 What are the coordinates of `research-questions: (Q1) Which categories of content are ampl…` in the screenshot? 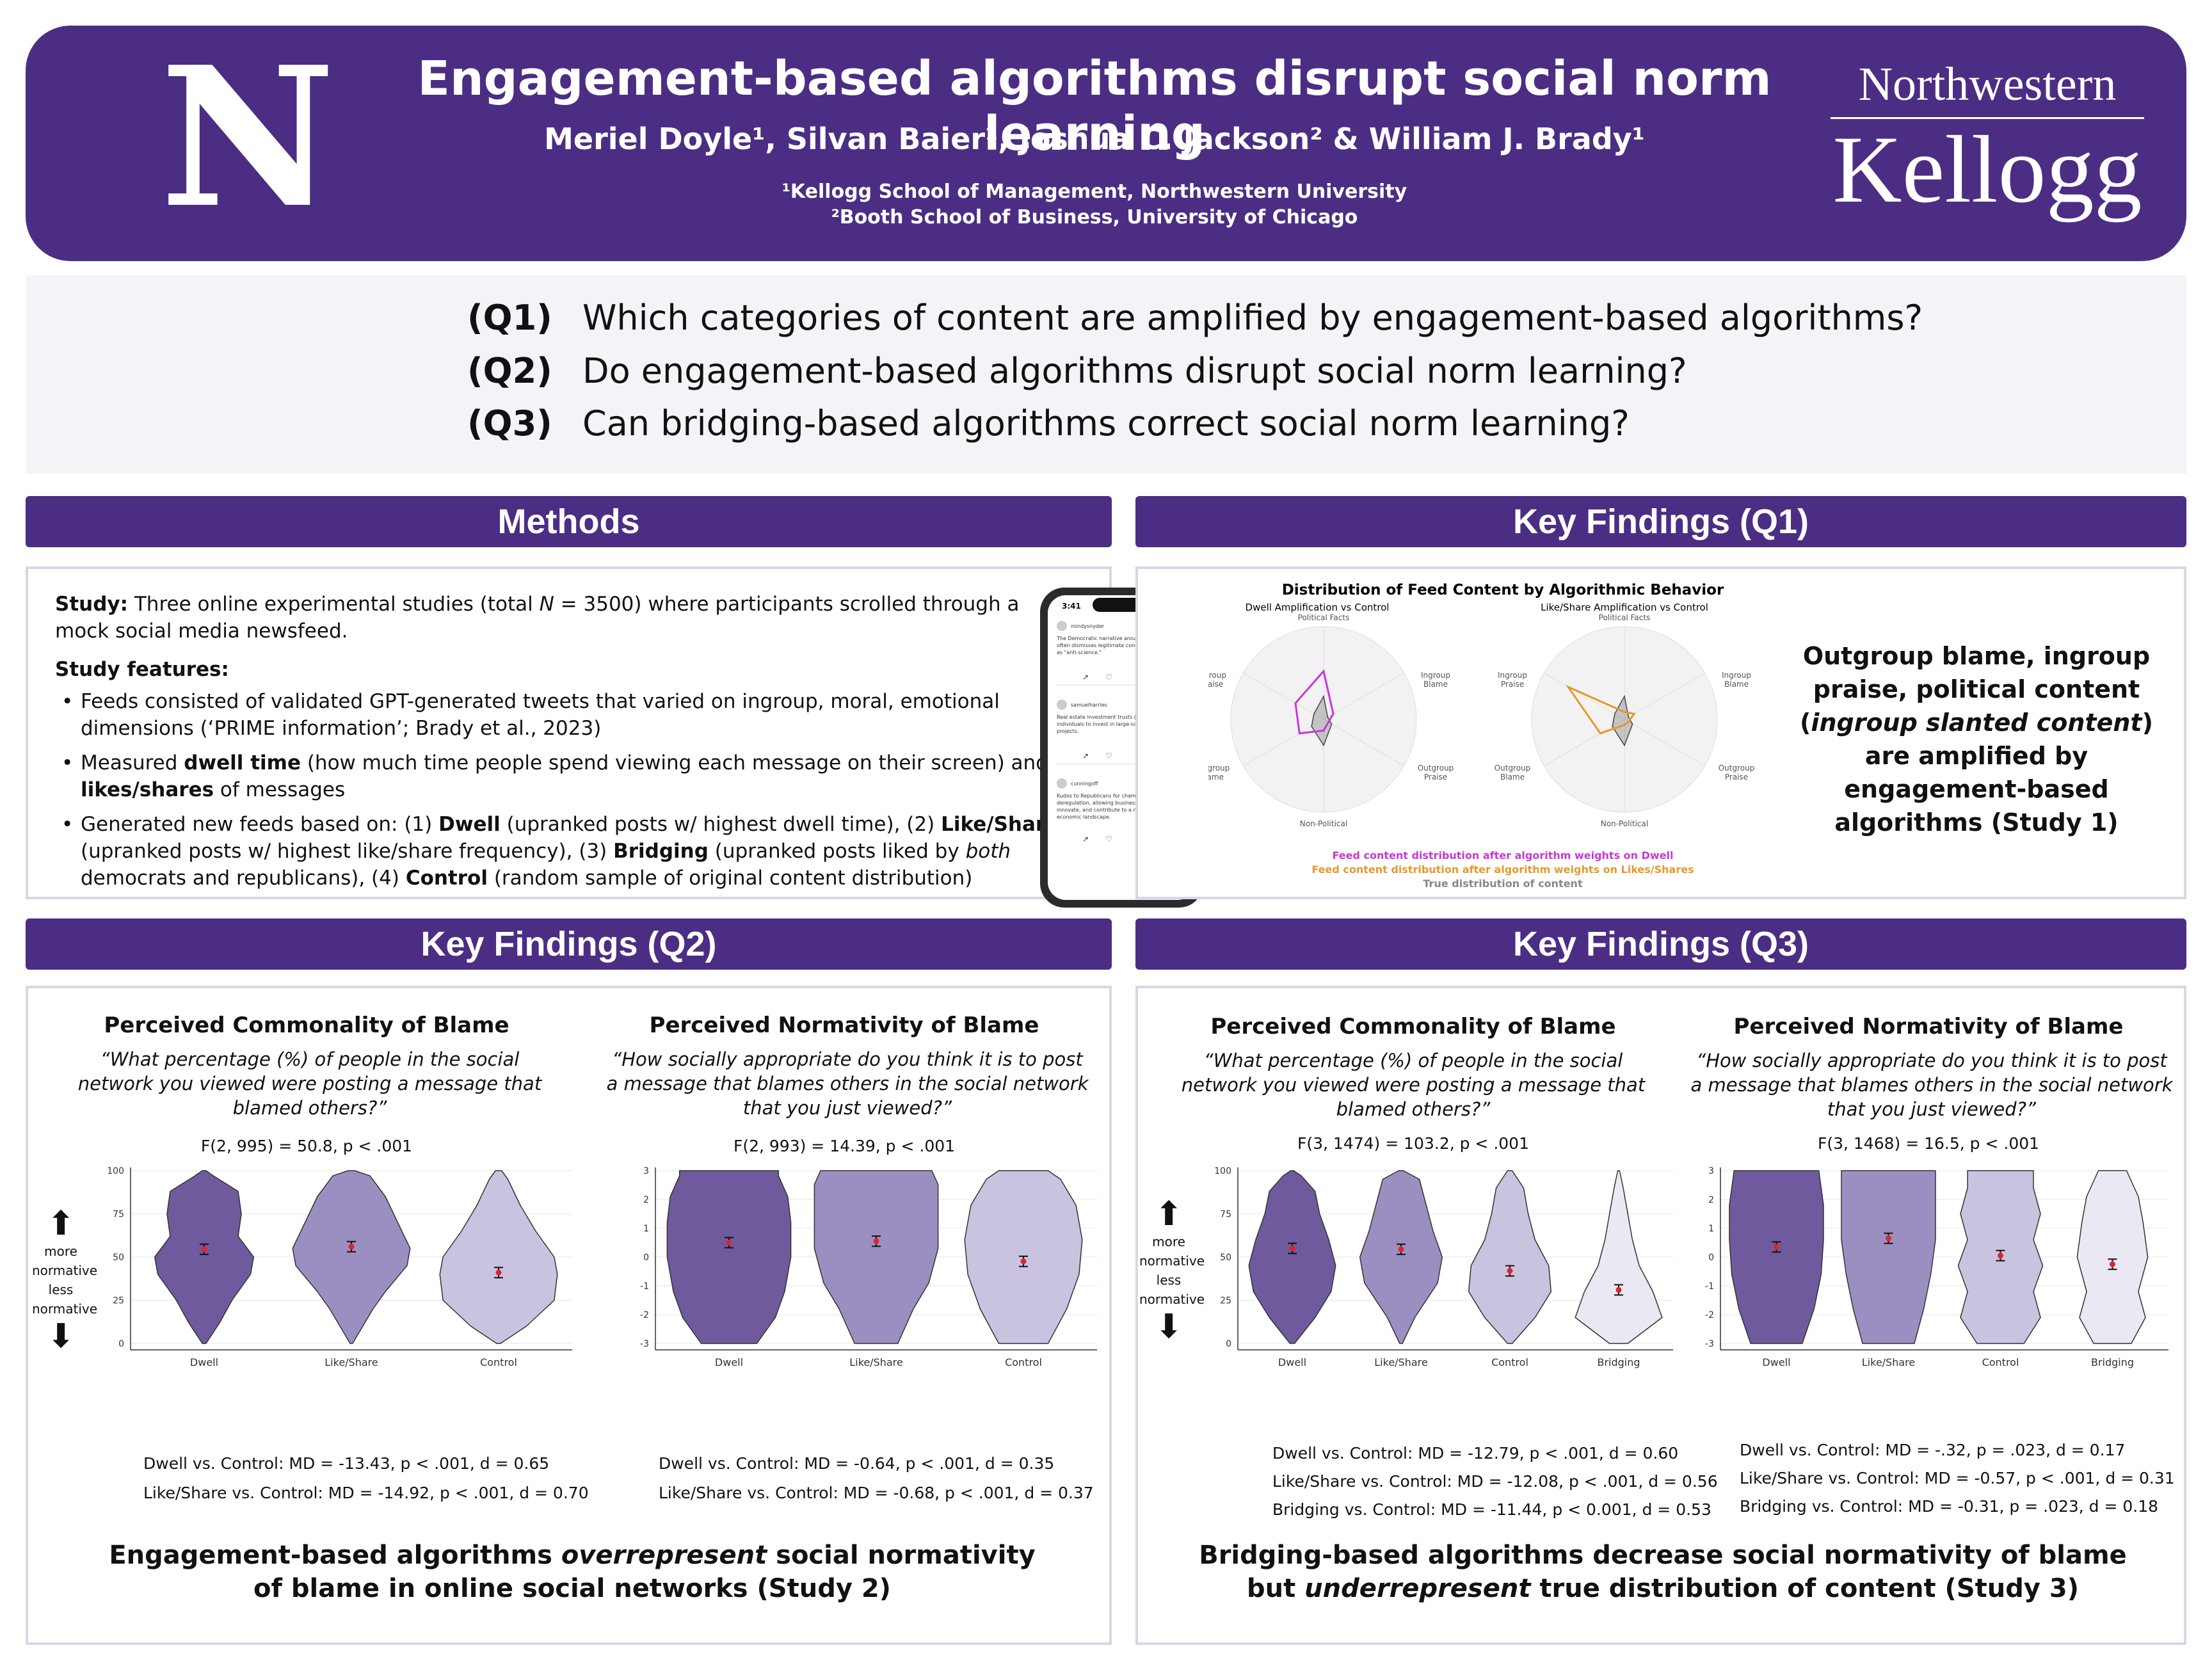 It's located at (1106, 374).